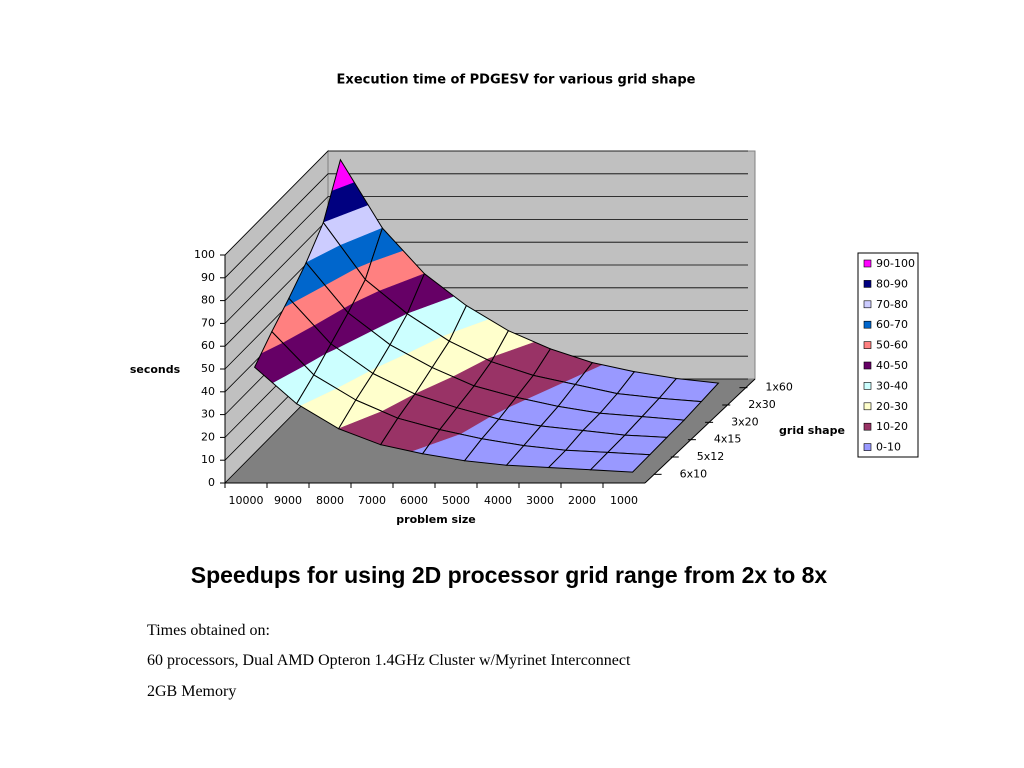 The image size is (1024, 768). What do you see at coordinates (892, 345) in the screenshot?
I see `legend-label: 50-60` at bounding box center [892, 345].